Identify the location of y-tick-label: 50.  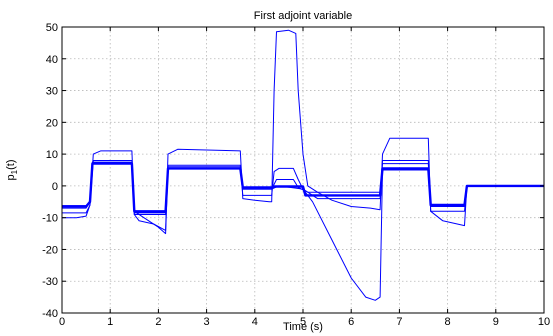
(52, 28).